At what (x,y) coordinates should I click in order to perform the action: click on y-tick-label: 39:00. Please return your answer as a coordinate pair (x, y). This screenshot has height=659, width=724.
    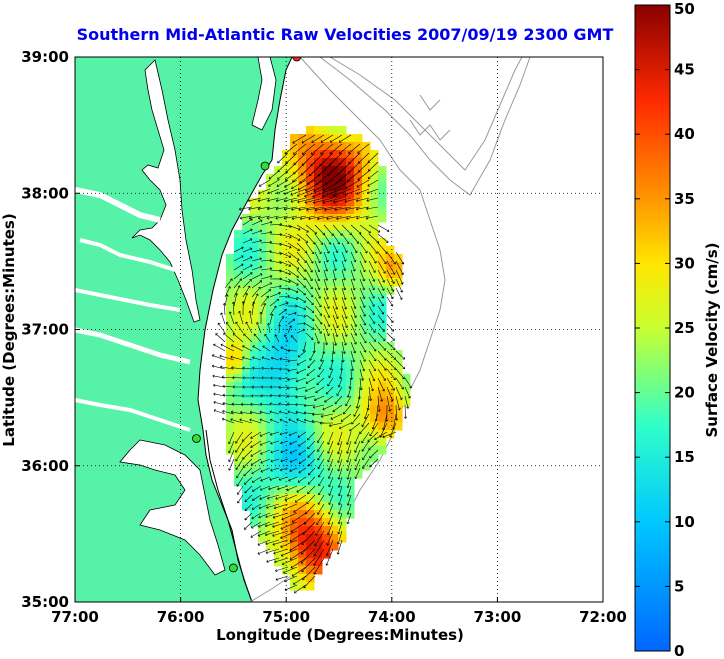
    Looking at the image, I should click on (45, 57).